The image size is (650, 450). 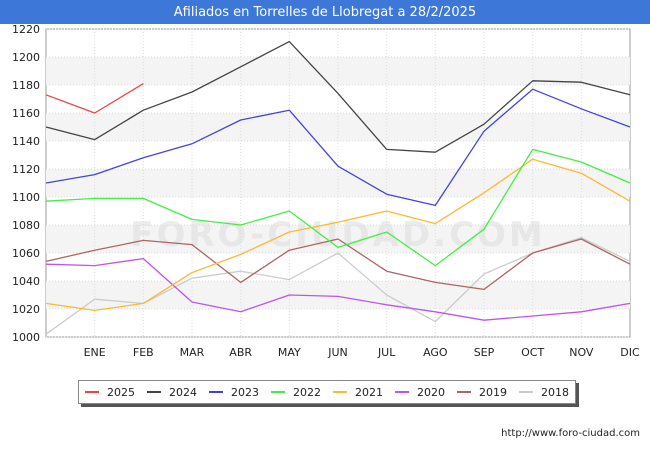 What do you see at coordinates (192, 352) in the screenshot?
I see `x-tick-label: MAR` at bounding box center [192, 352].